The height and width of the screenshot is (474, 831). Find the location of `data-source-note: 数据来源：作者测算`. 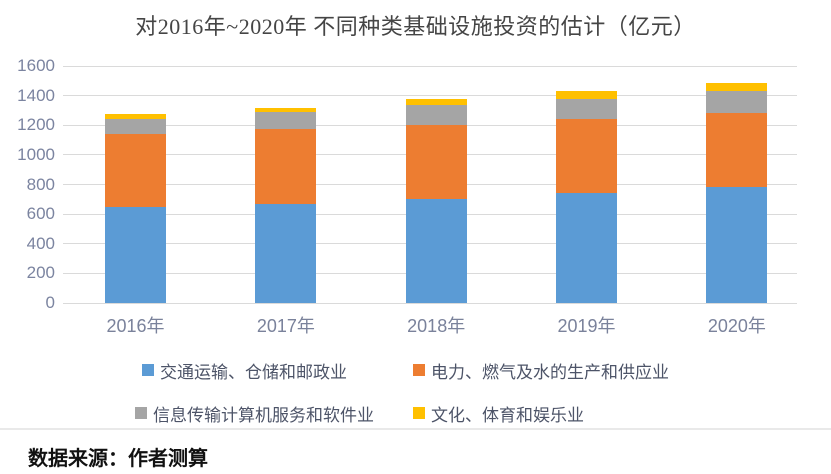

data-source-note: 数据来源：作者测算 is located at coordinates (118, 459).